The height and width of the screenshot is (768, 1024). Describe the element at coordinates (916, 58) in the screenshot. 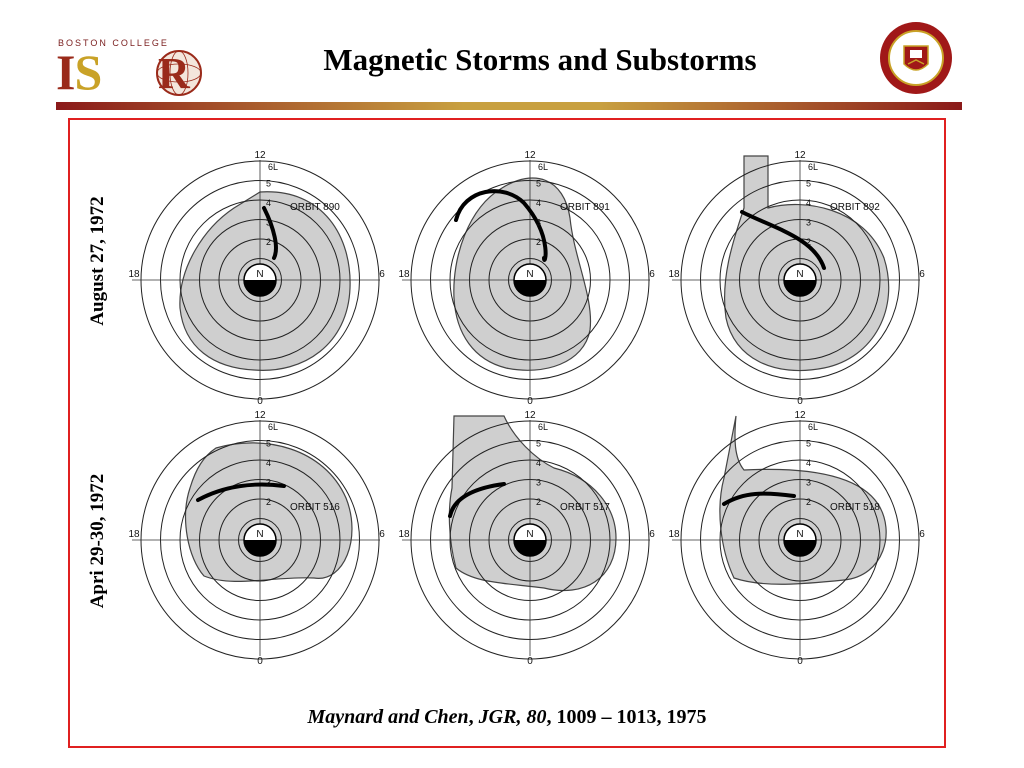

I see `boston-college-seal-icon` at that location.